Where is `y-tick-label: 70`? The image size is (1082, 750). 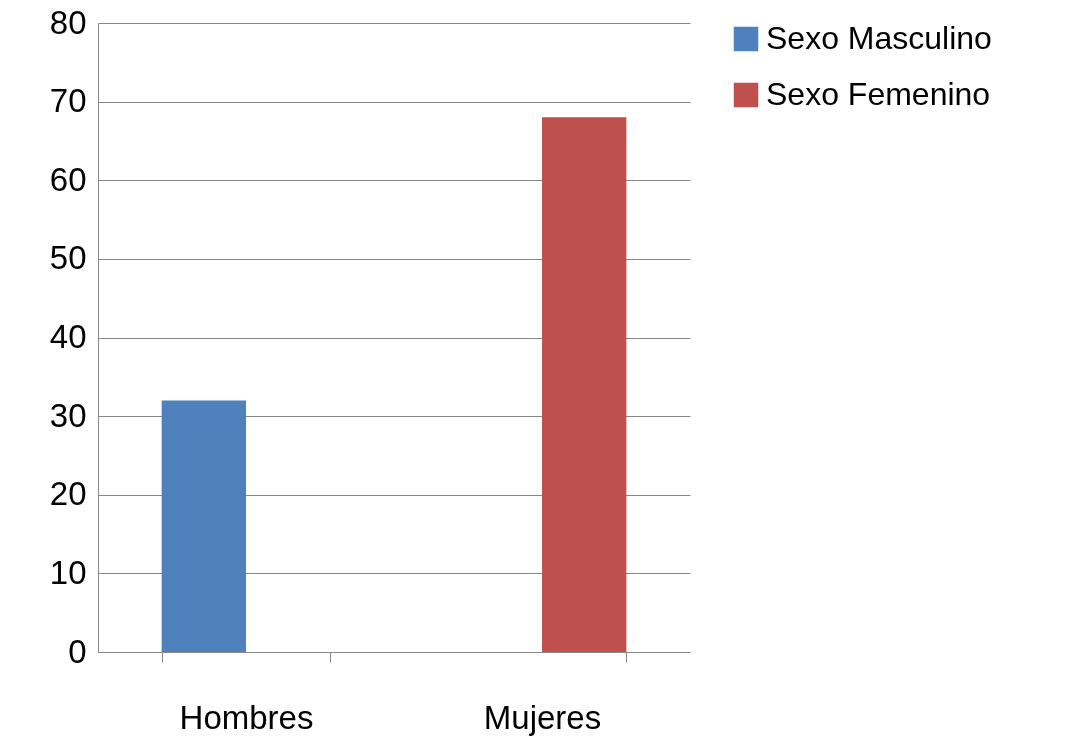
y-tick-label: 70 is located at coordinates (68, 101).